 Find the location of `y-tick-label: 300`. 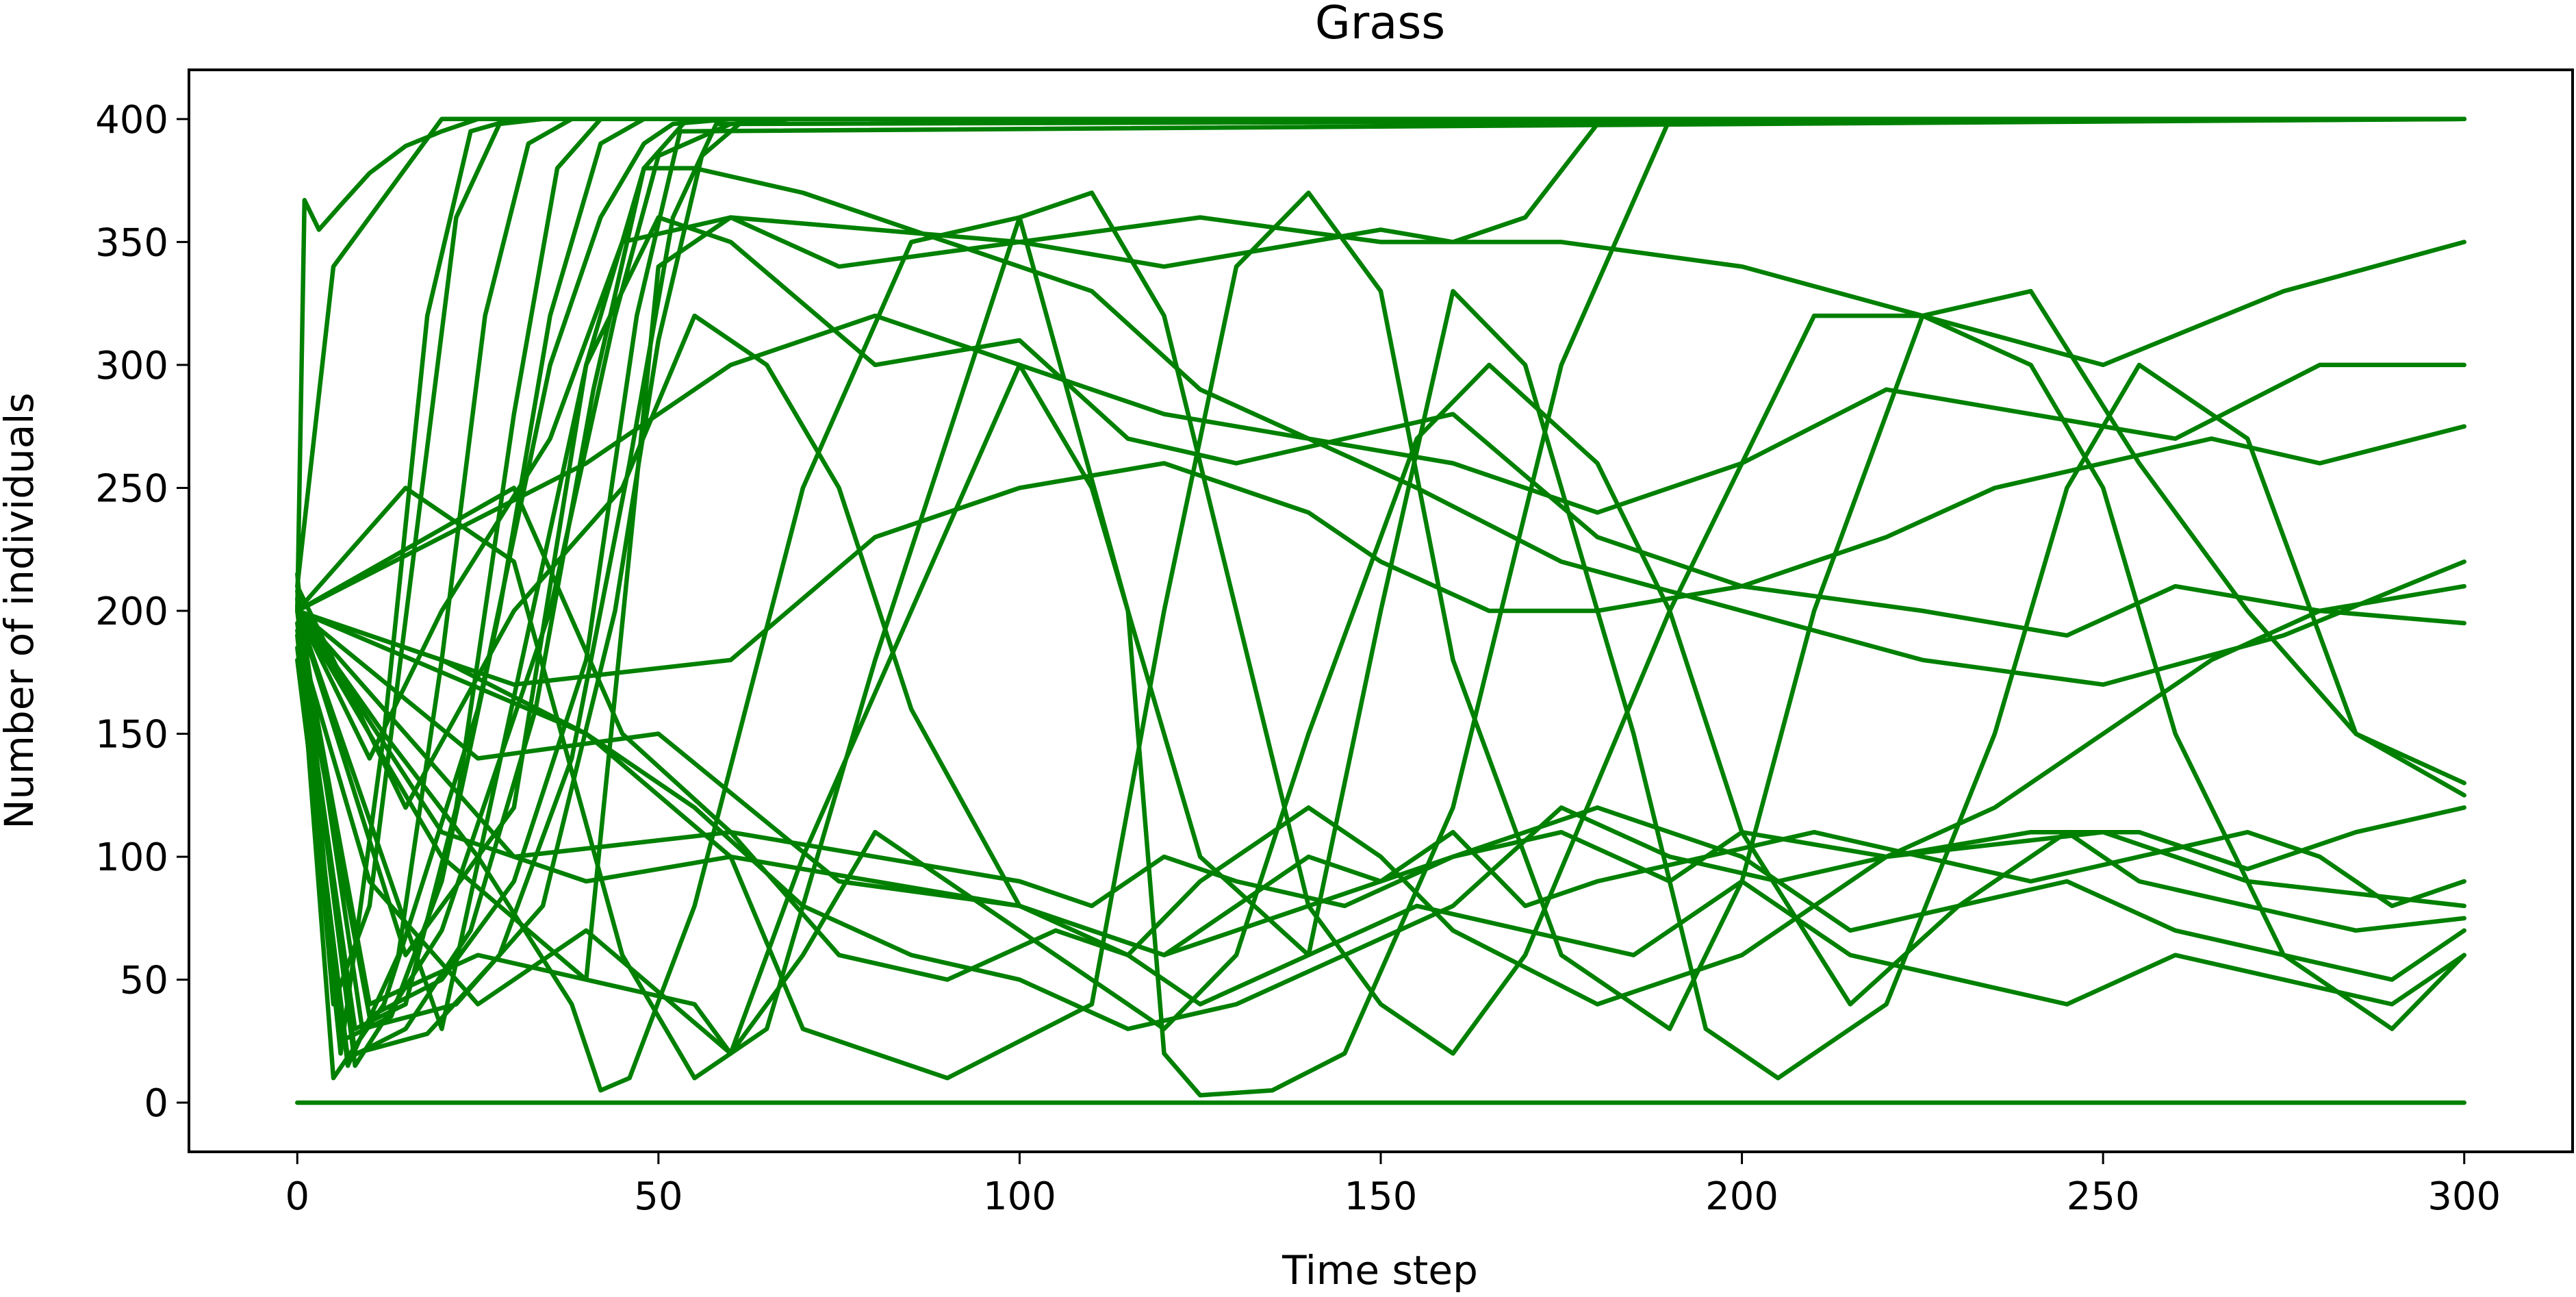

y-tick-label: 300 is located at coordinates (131, 366).